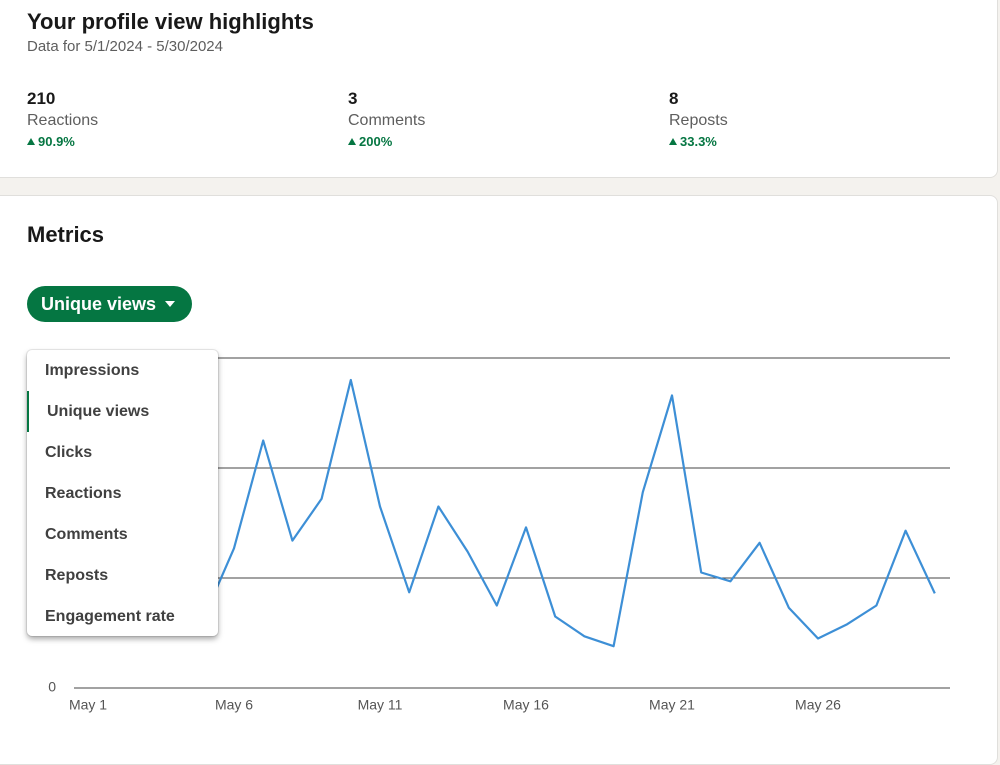  Describe the element at coordinates (526, 705) in the screenshot. I see `x-tick-label: May 16` at that location.